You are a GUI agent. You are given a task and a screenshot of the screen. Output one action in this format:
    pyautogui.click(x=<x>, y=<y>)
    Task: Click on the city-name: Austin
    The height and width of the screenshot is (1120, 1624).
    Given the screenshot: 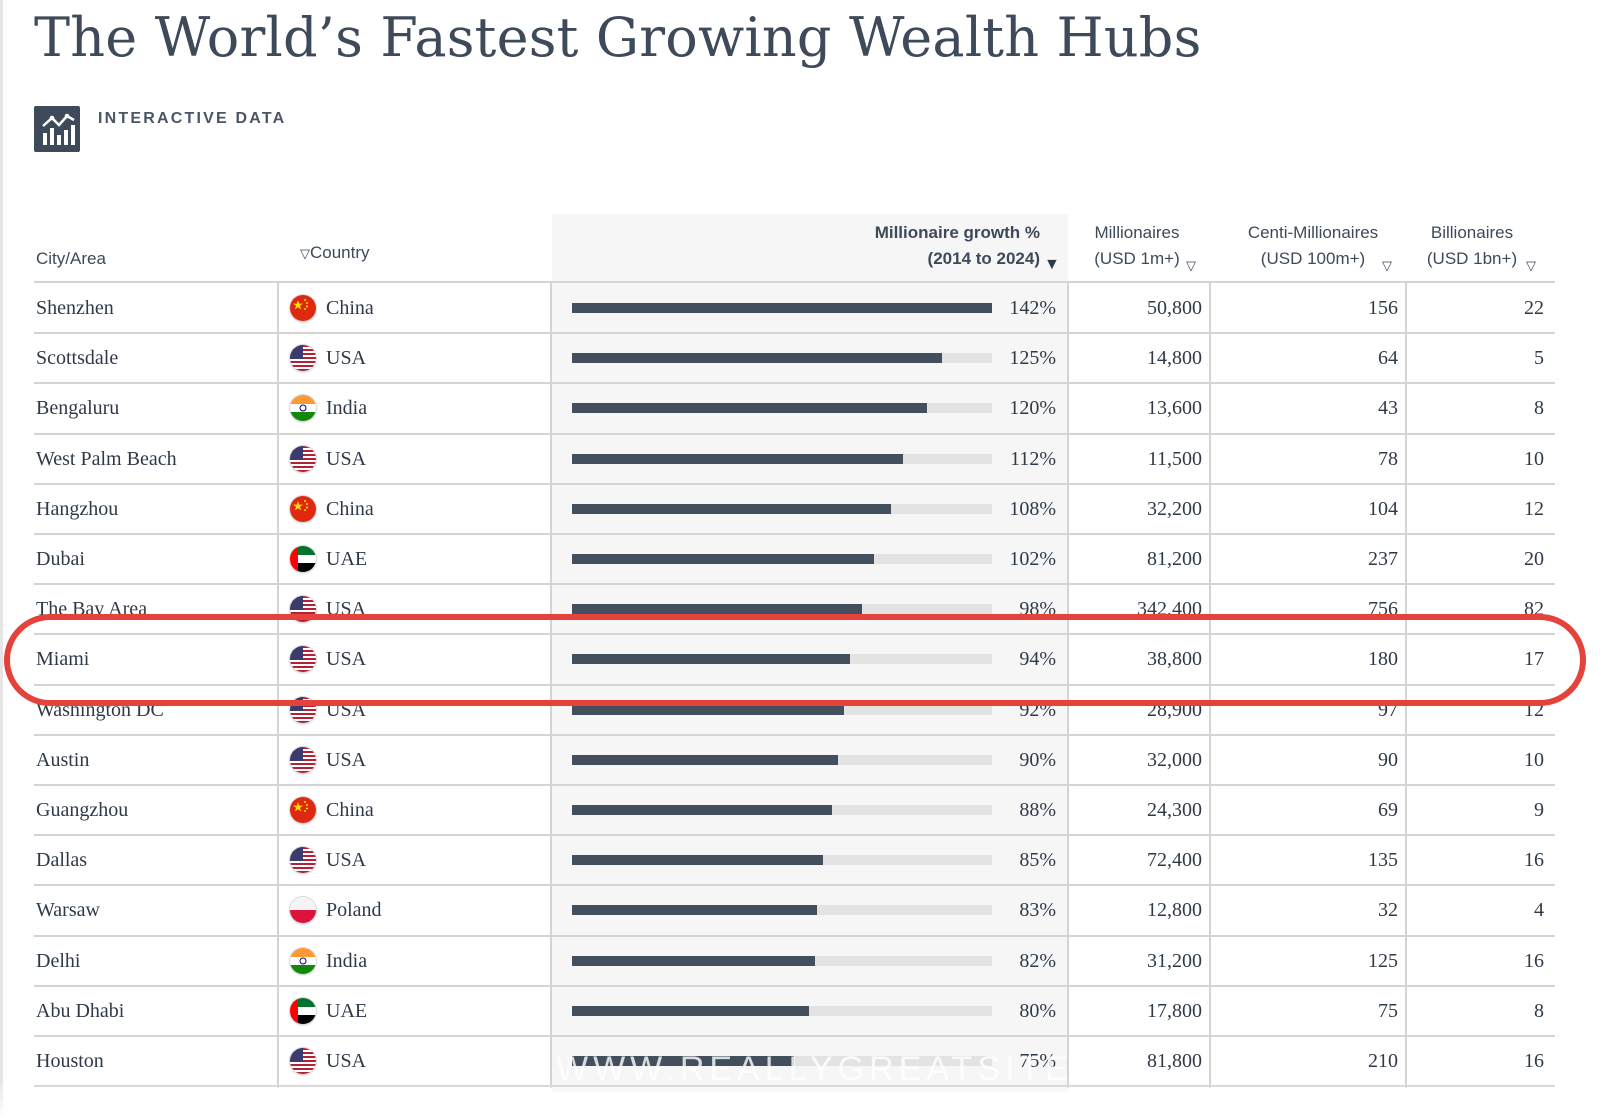 What is the action you would take?
    pyautogui.click(x=63, y=760)
    